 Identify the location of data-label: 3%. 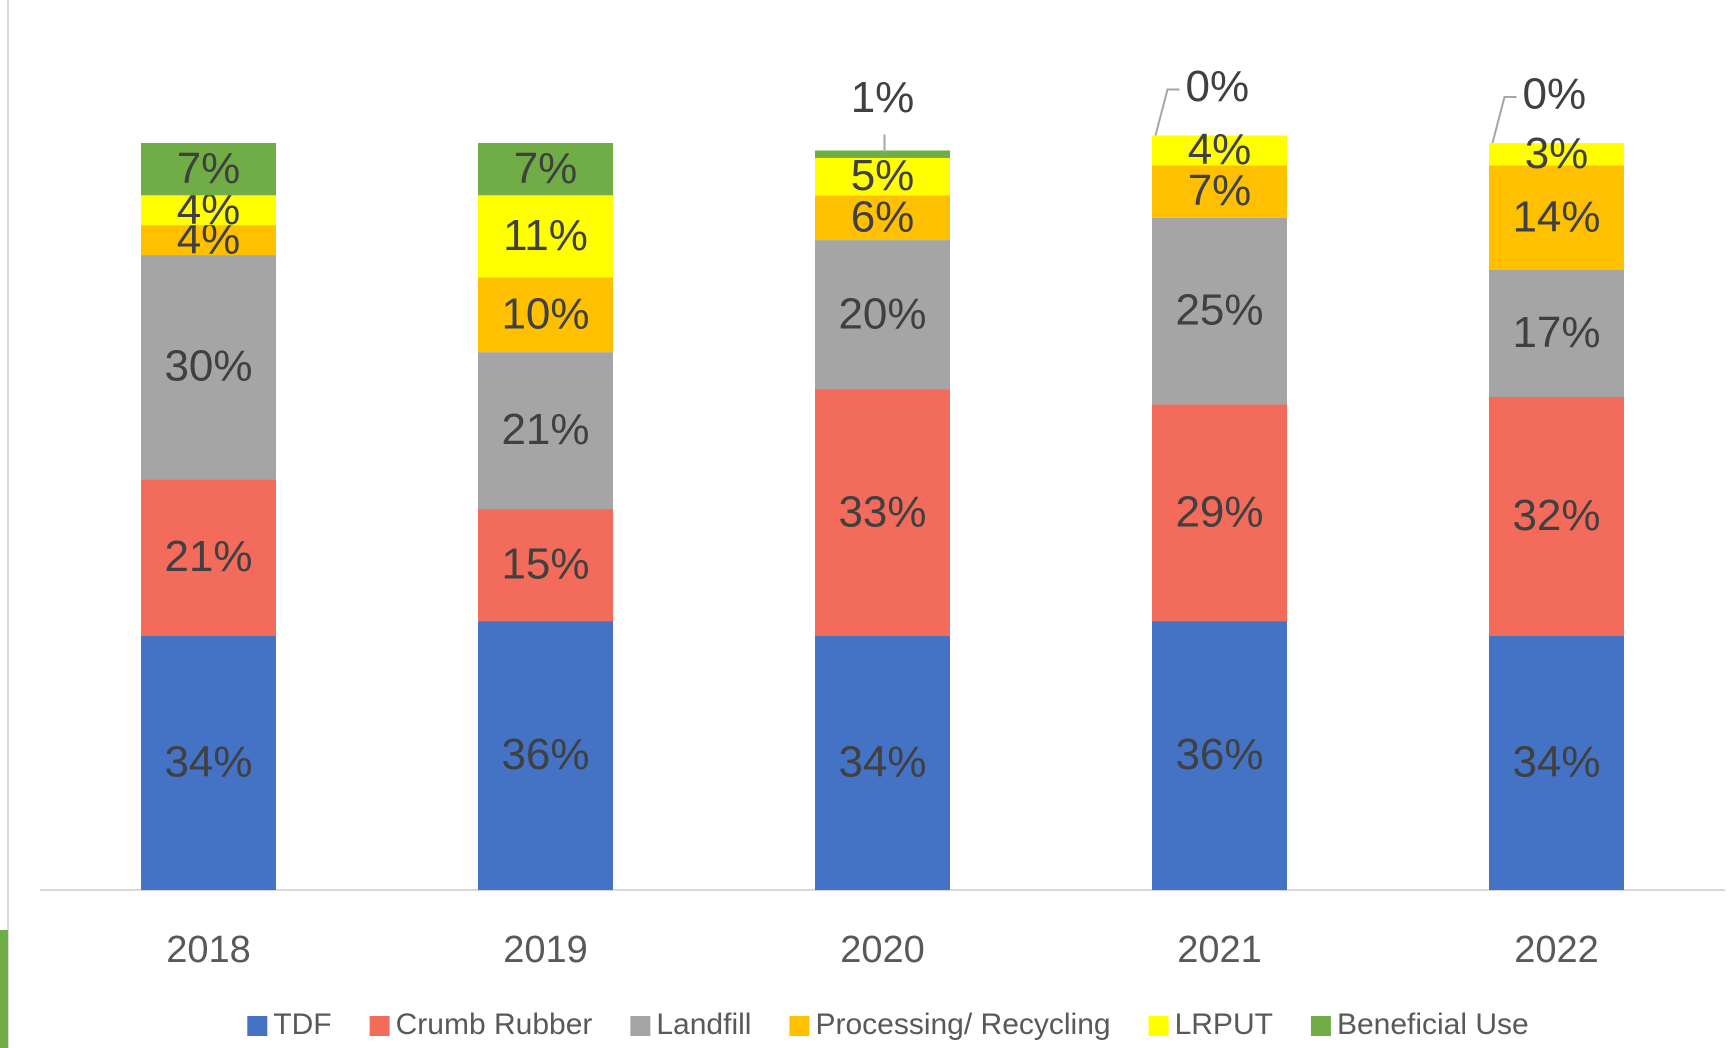
(1557, 153).